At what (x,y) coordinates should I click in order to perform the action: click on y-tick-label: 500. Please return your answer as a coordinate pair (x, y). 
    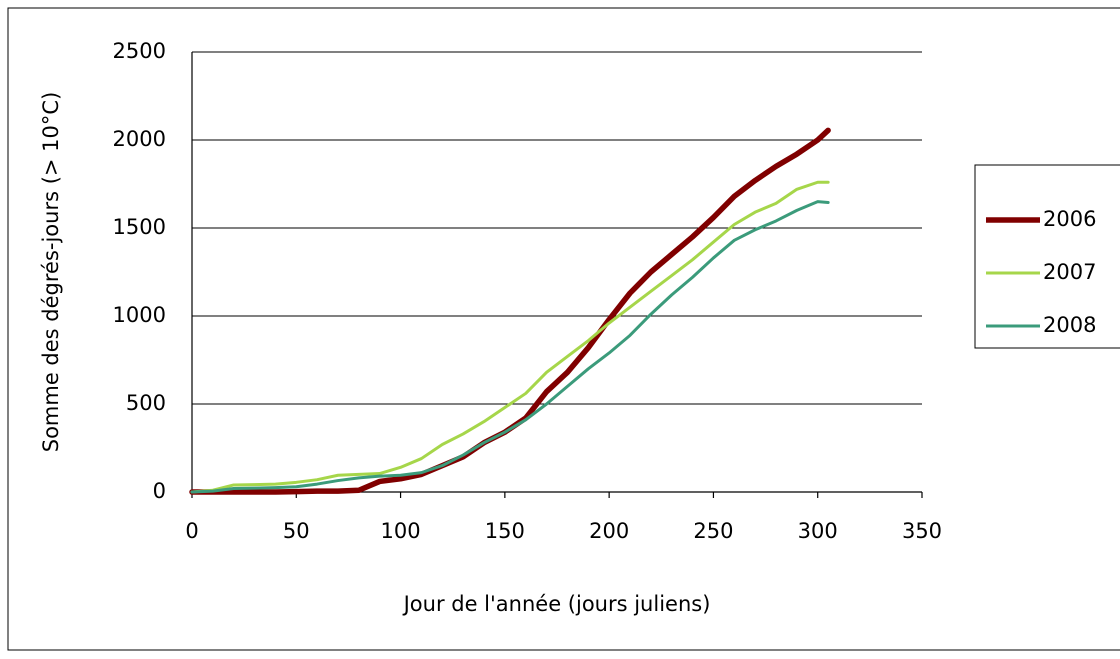
    Looking at the image, I should click on (146, 403).